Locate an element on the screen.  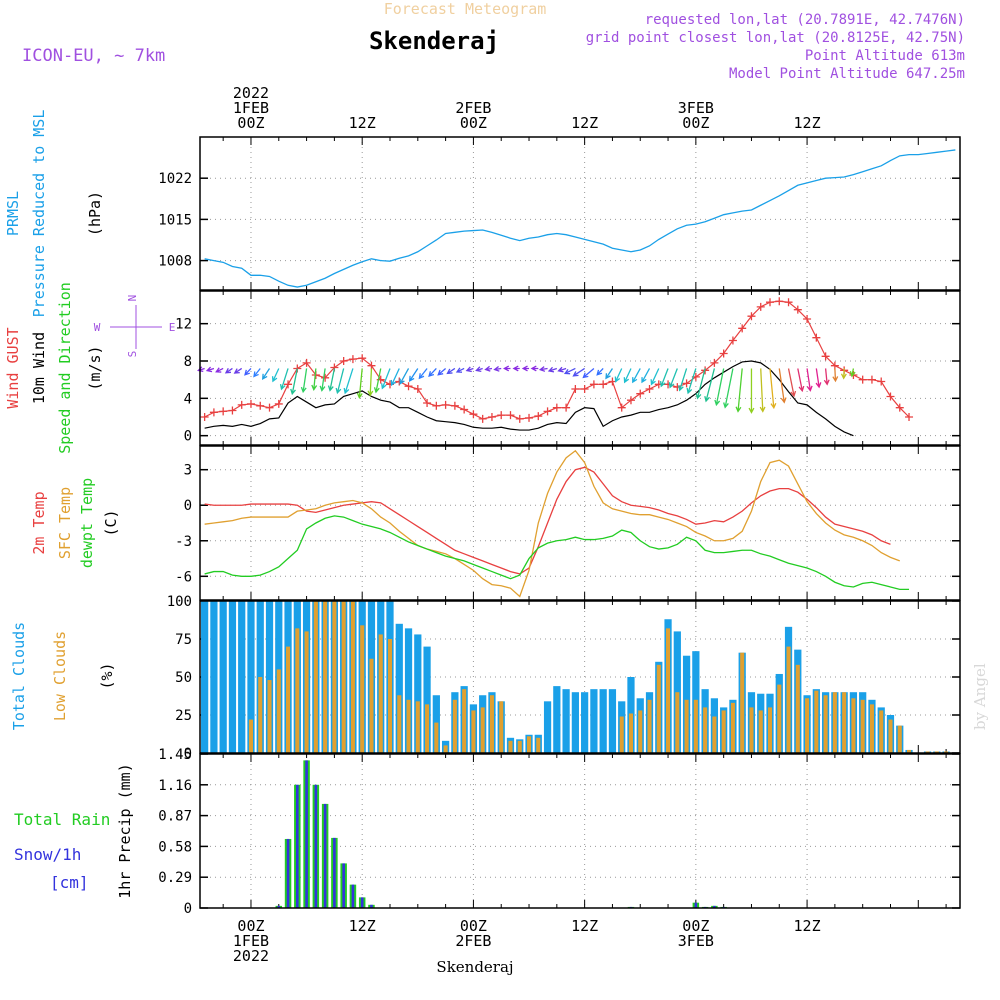
y-axis-label: dewpt Temp is located at coordinates (87, 523).